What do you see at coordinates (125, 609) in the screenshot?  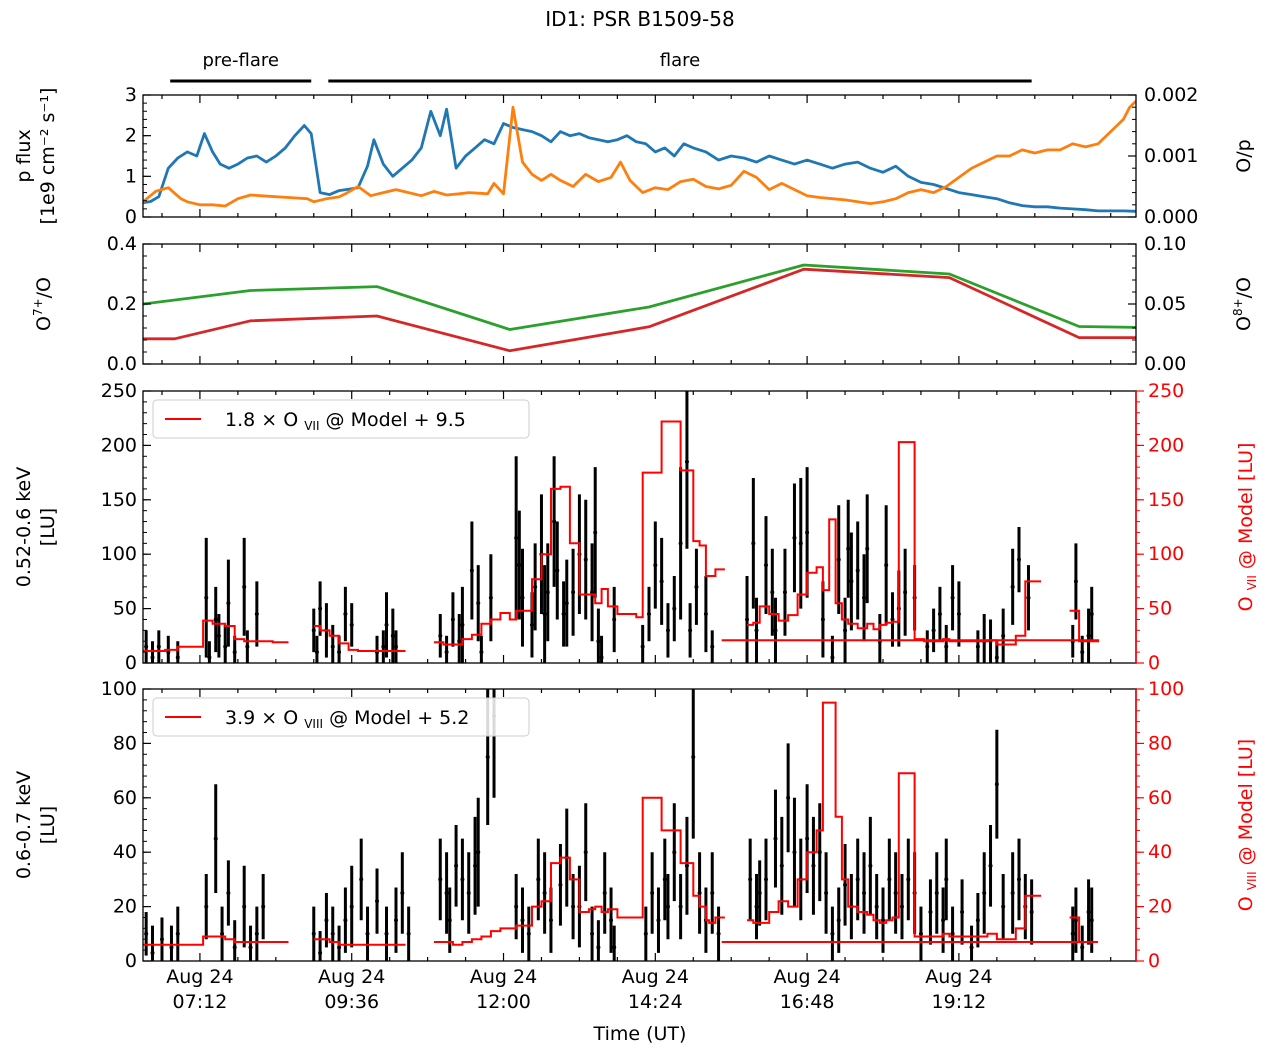 I see `y-tick-label: 50` at bounding box center [125, 609].